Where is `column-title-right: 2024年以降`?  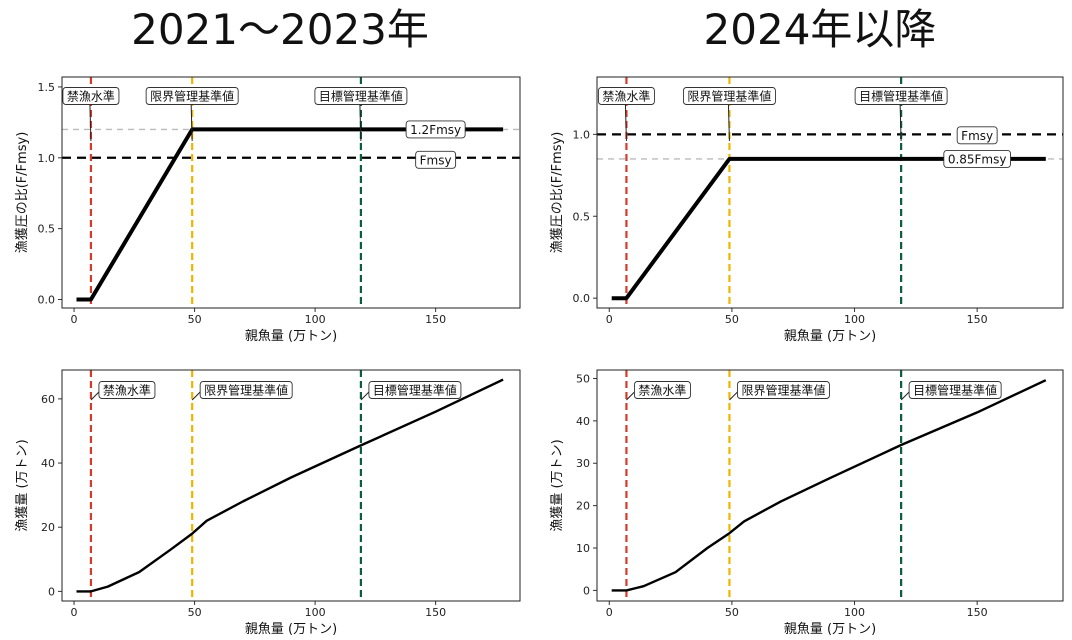 column-title-right: 2024年以降 is located at coordinates (820, 29).